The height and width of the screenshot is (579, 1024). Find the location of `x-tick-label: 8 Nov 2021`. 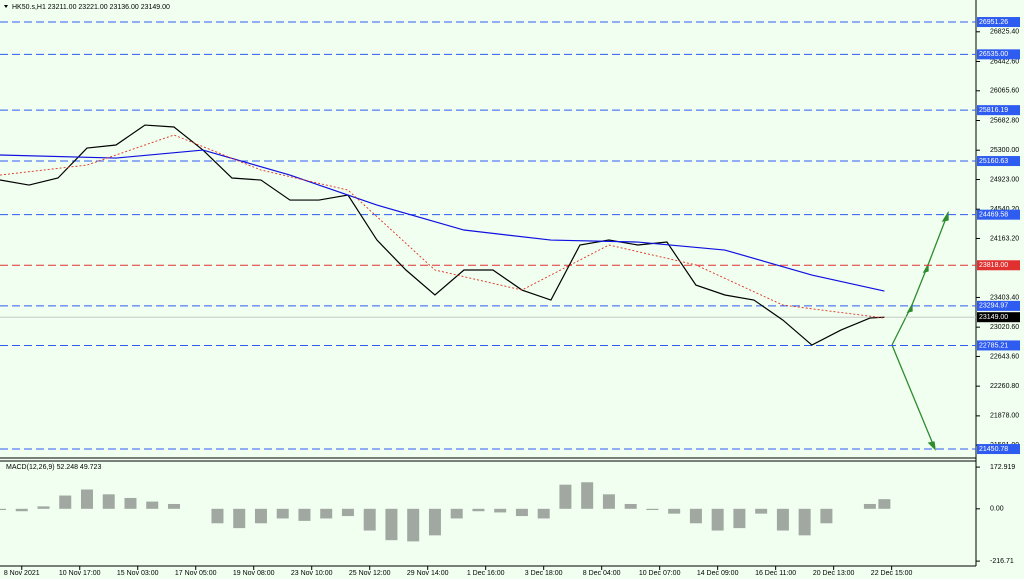

x-tick-label: 8 Nov 2021 is located at coordinates (22, 573).